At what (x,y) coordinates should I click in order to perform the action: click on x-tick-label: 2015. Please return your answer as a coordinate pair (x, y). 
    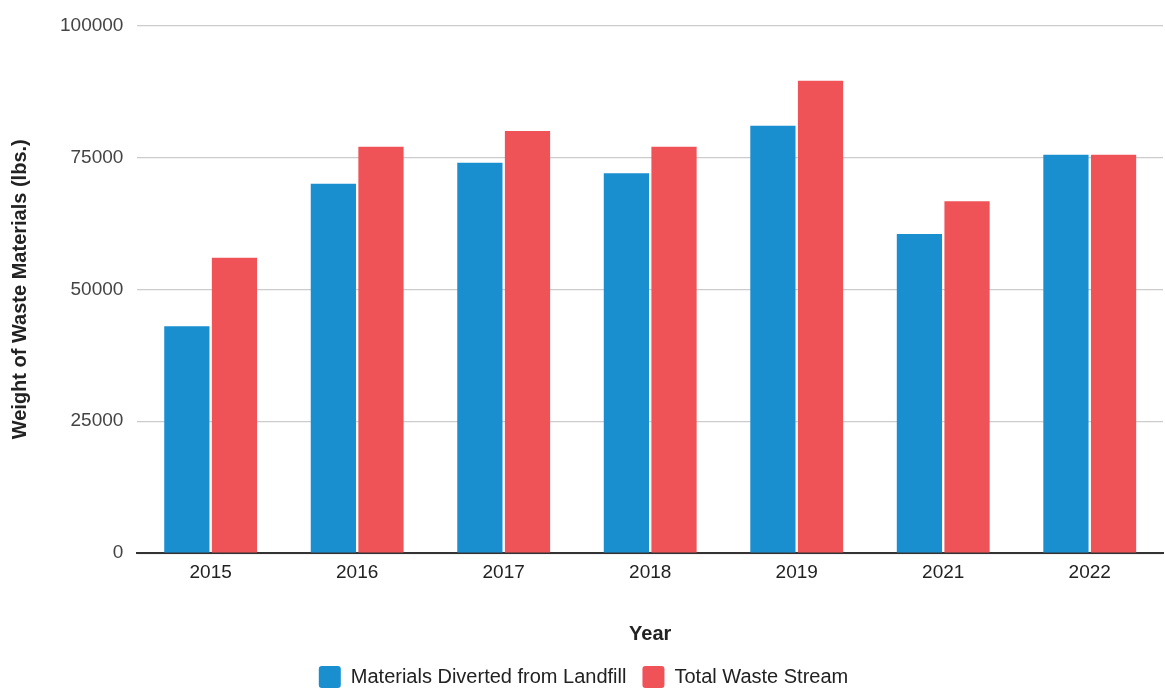
    Looking at the image, I should click on (210, 571).